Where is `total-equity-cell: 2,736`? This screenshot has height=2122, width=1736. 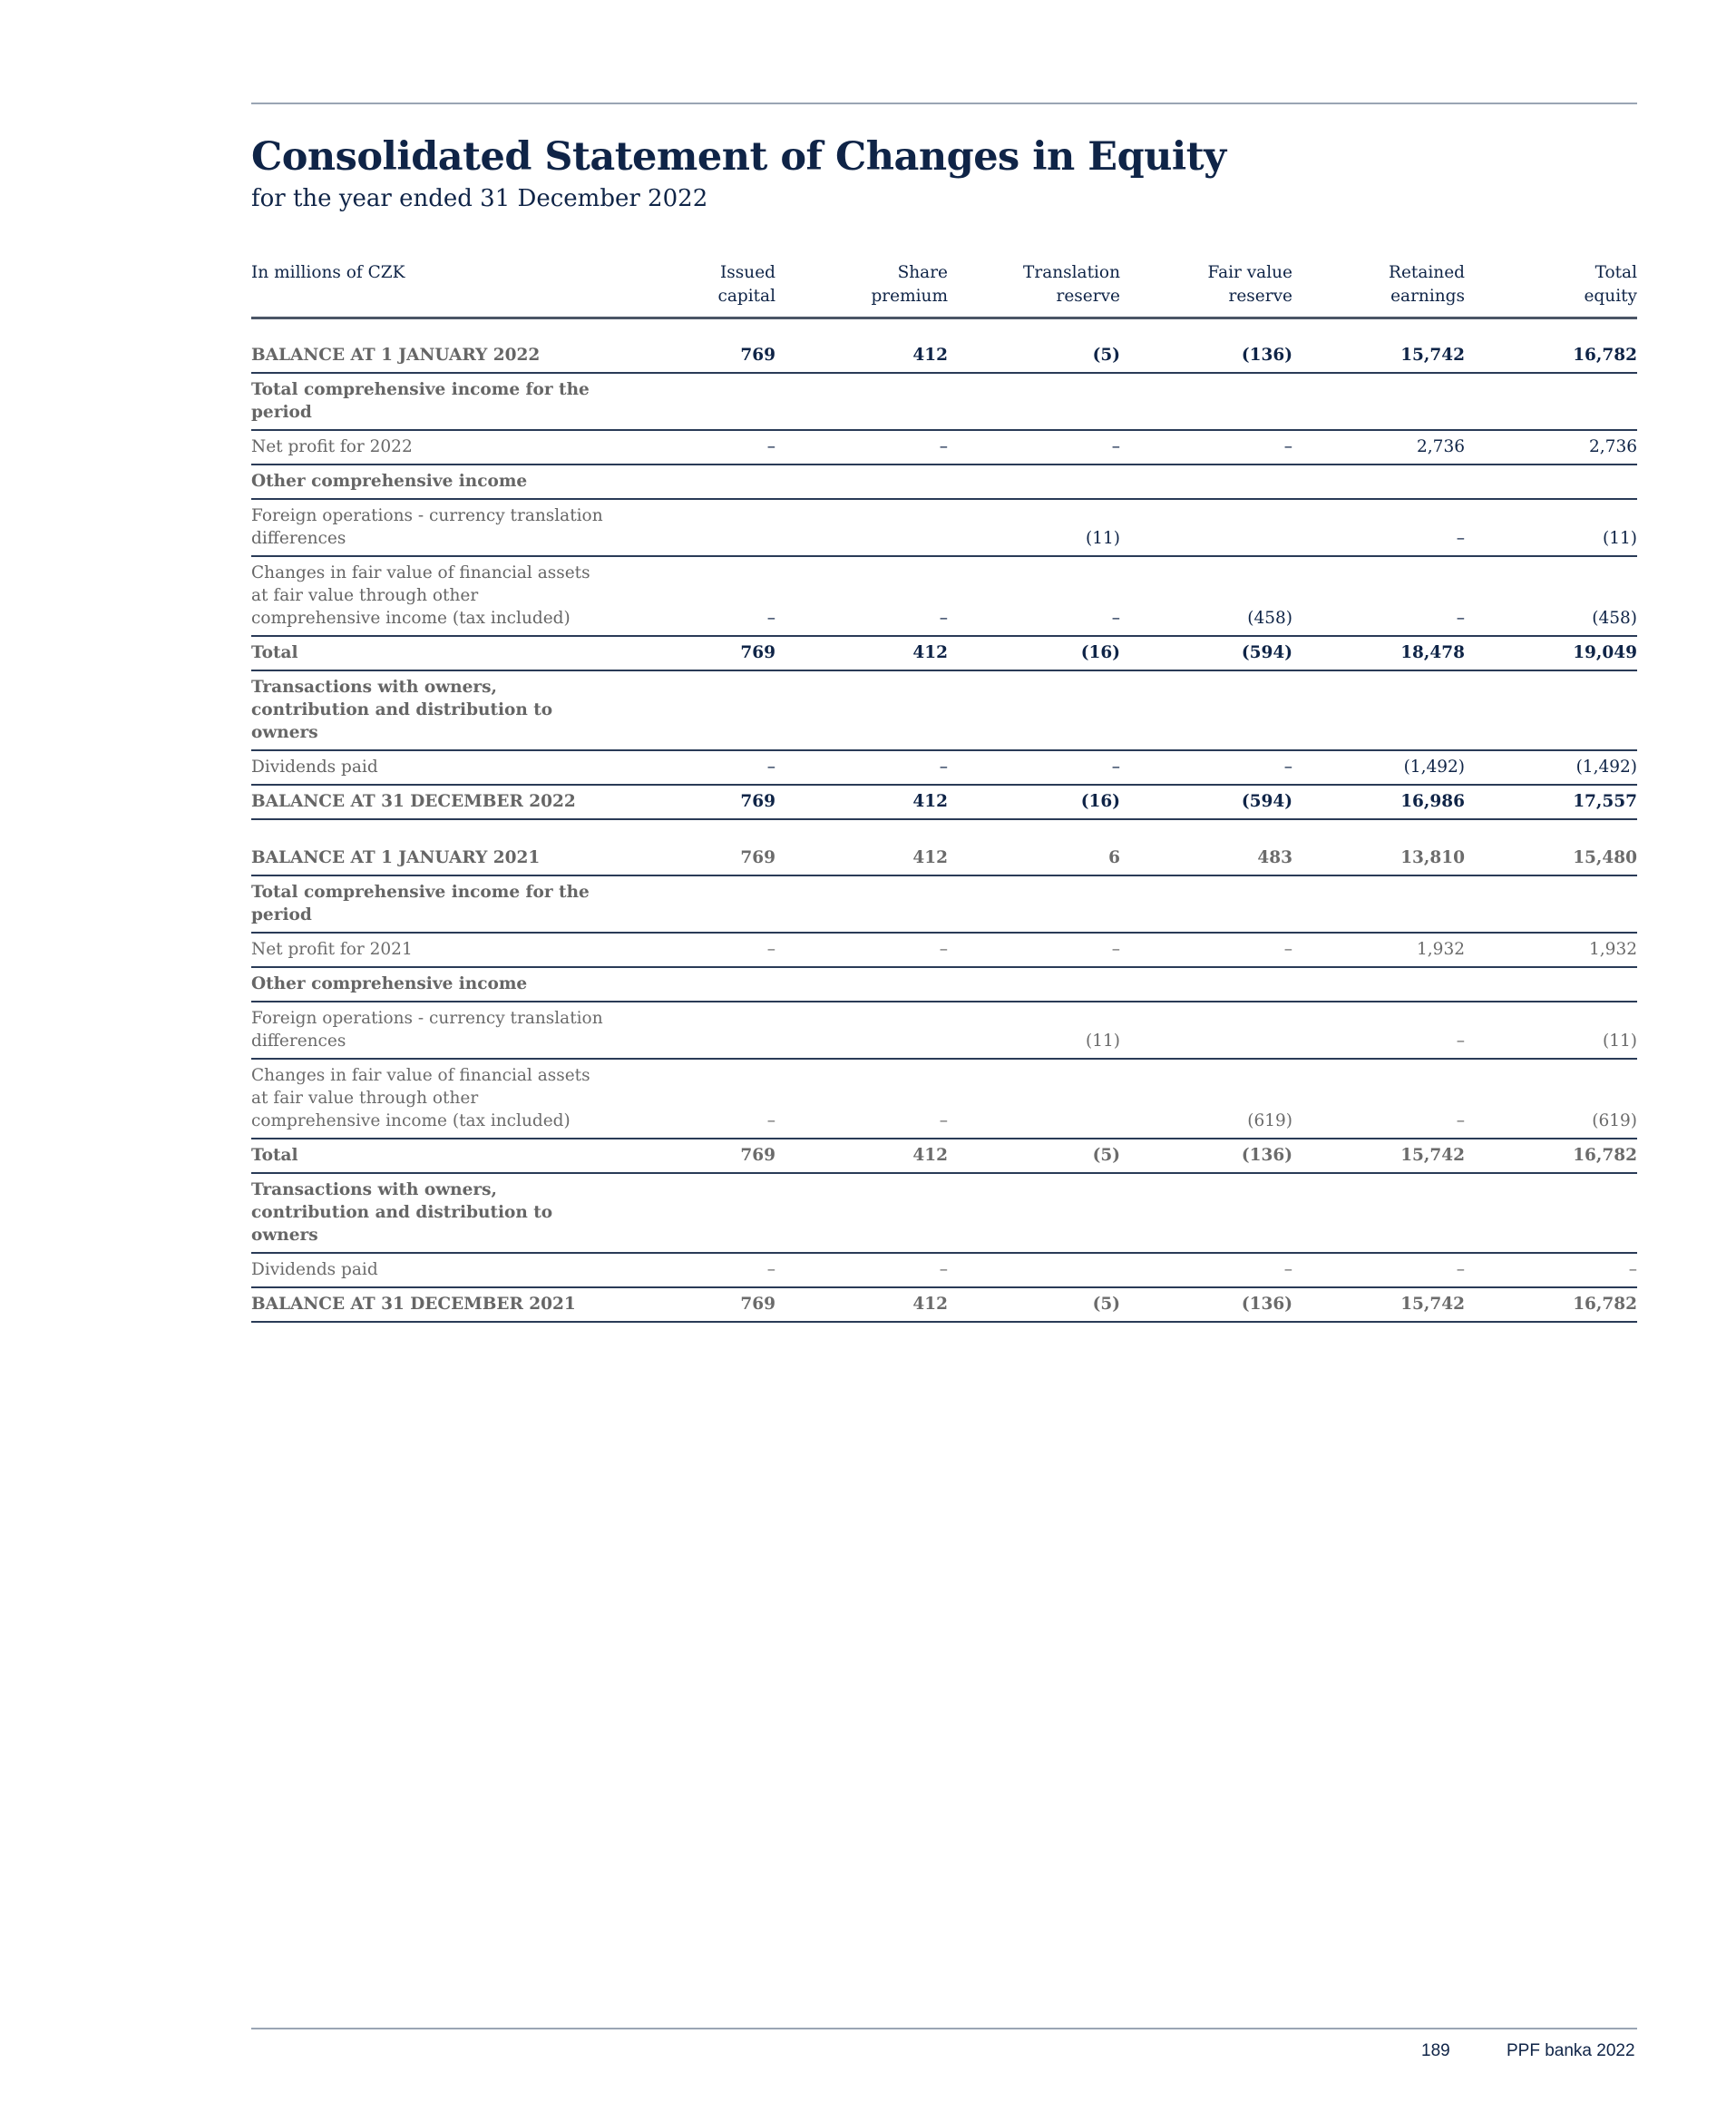 total-equity-cell: 2,736 is located at coordinates (1551, 447).